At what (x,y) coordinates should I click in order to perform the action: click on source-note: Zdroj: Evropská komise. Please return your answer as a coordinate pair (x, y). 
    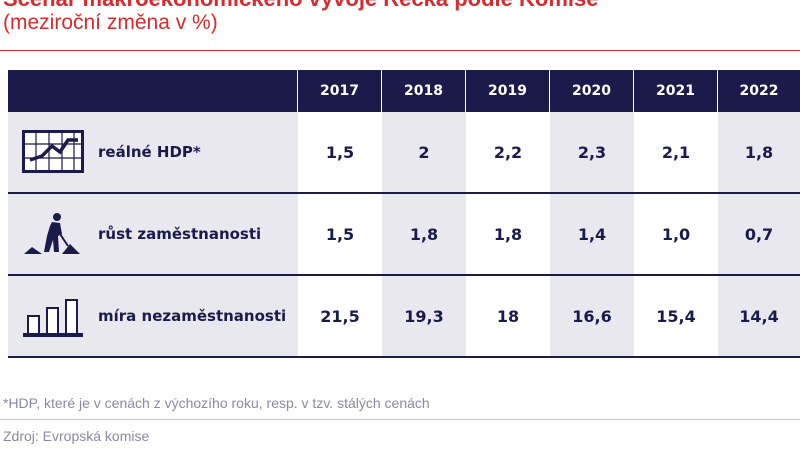
    Looking at the image, I should click on (76, 436).